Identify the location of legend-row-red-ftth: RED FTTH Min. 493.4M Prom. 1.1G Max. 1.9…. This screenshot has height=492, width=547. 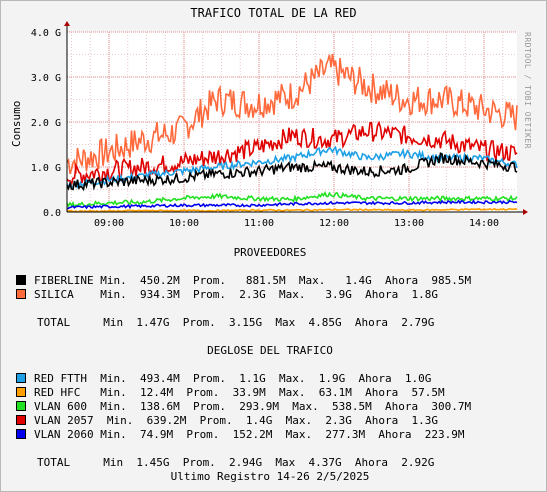
(223, 378).